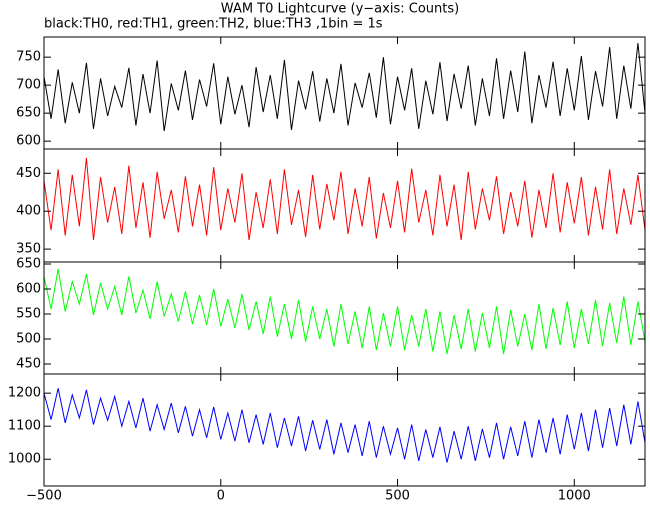  What do you see at coordinates (28, 85) in the screenshot?
I see `y-tick-label: 700` at bounding box center [28, 85].